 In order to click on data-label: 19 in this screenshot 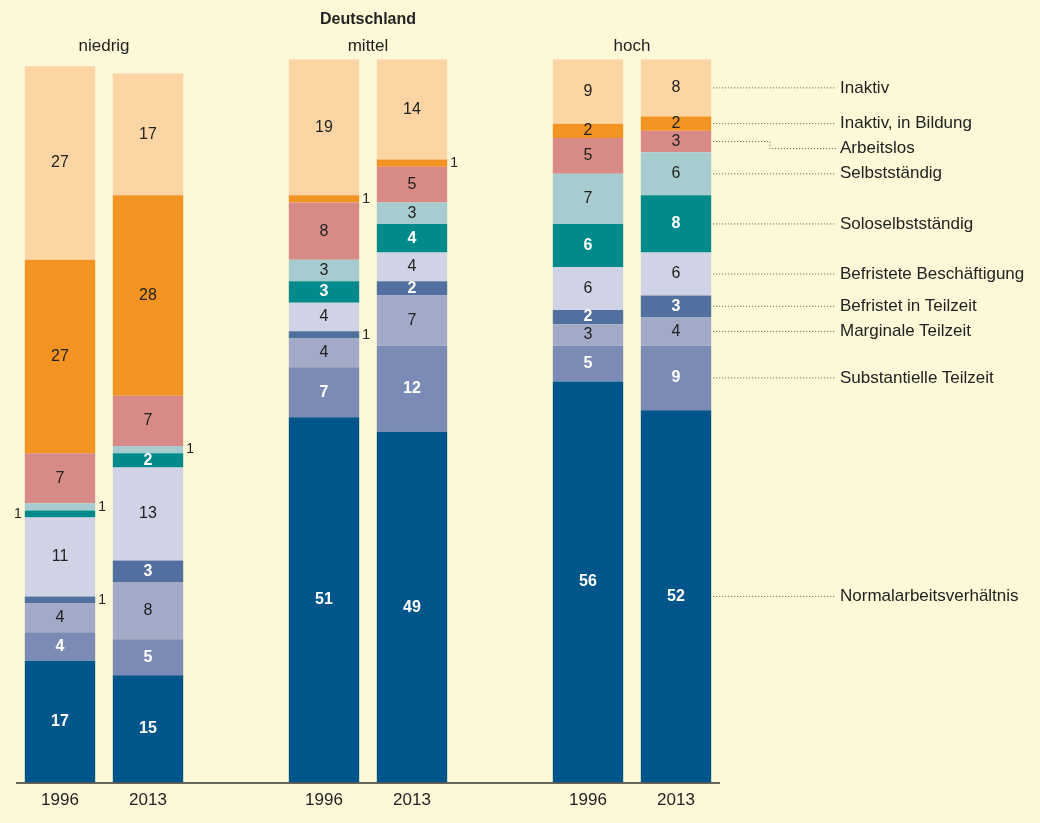, I will do `click(324, 126)`.